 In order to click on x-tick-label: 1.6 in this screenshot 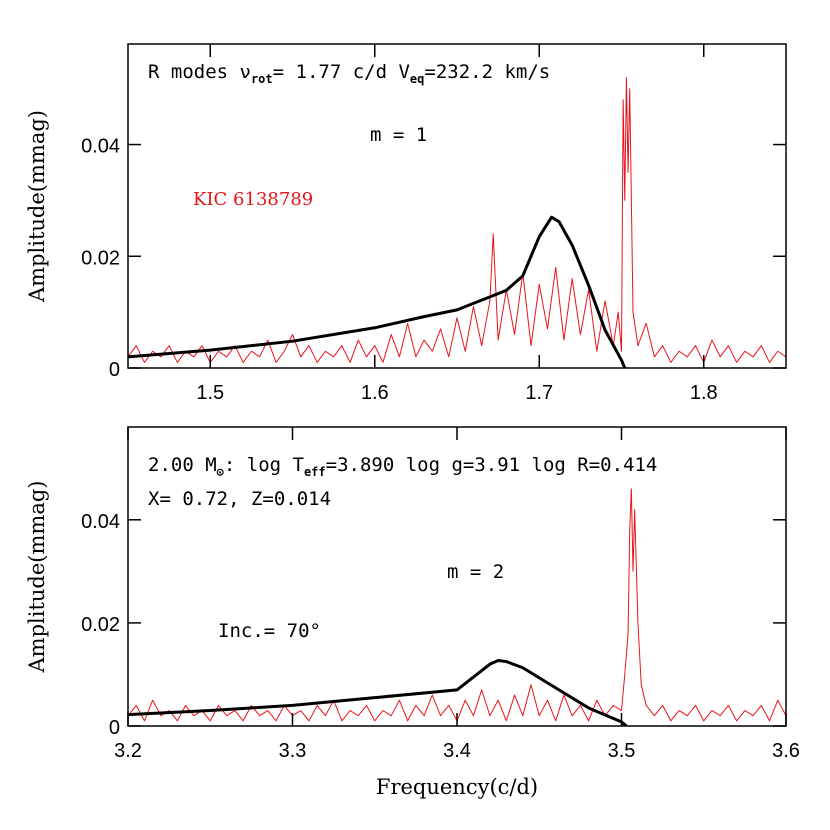, I will do `click(375, 393)`.